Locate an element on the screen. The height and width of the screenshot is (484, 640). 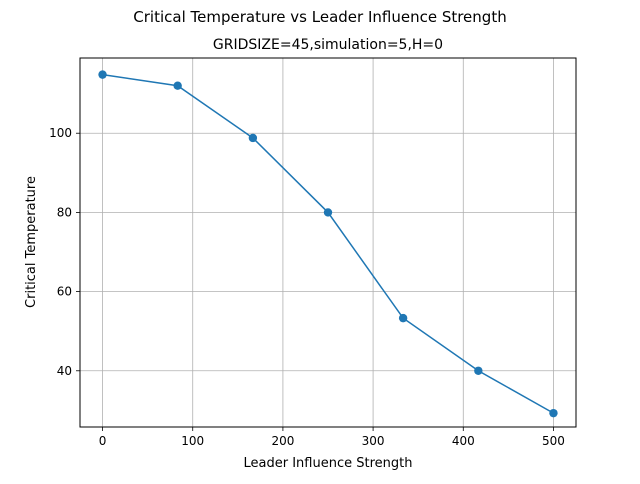
y-tick-label: 60 is located at coordinates (64, 292).